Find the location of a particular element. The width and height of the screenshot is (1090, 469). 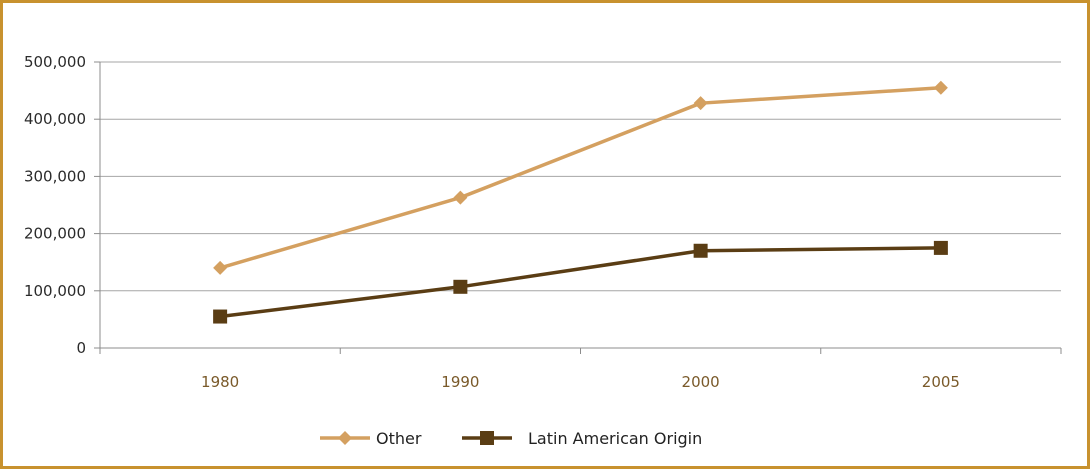

legend-label: Other is located at coordinates (399, 438).